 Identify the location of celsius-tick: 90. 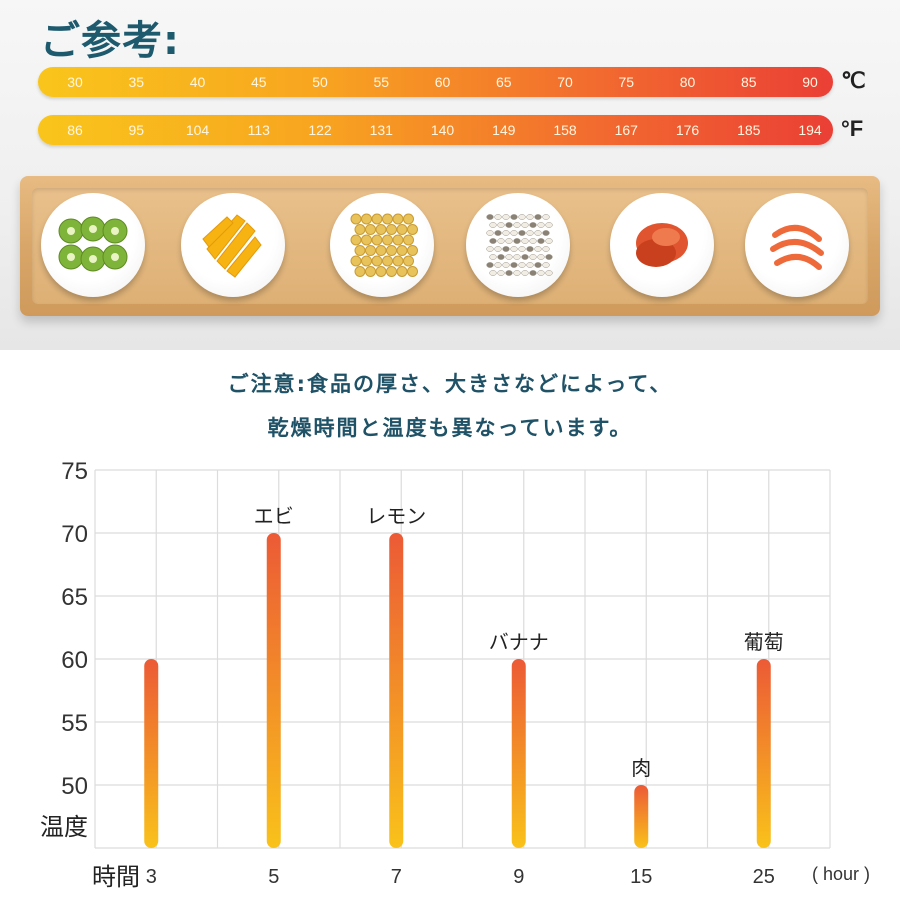
(810, 82).